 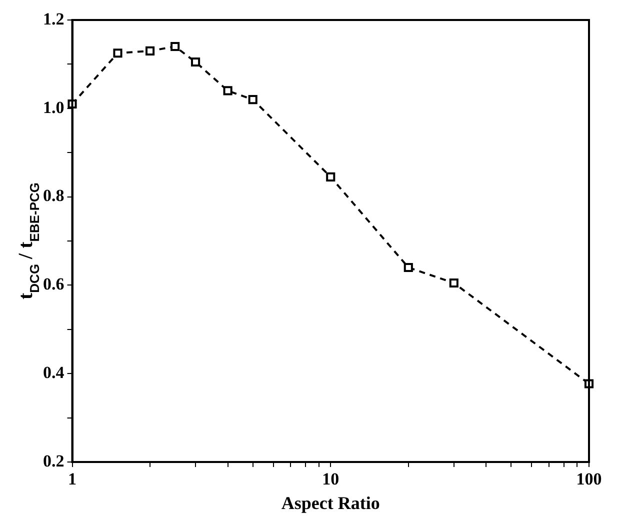 I want to click on y-tick-label: 1.2, so click(x=53, y=18).